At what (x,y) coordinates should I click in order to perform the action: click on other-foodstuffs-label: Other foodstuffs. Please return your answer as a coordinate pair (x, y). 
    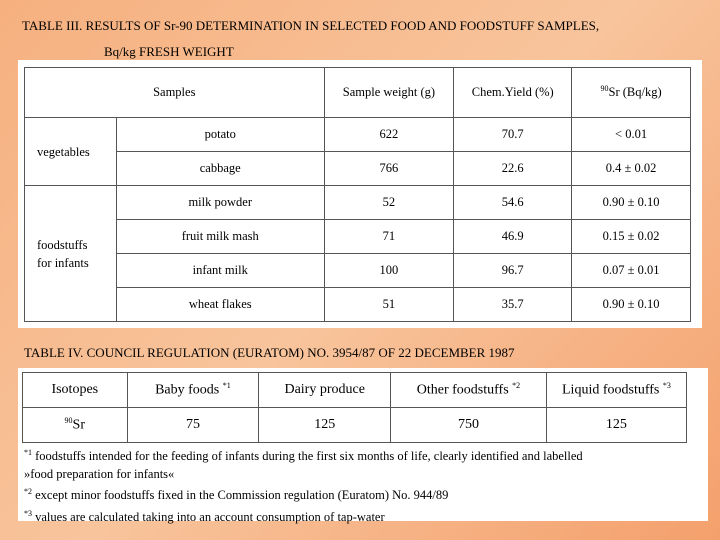
    Looking at the image, I should click on (462, 390).